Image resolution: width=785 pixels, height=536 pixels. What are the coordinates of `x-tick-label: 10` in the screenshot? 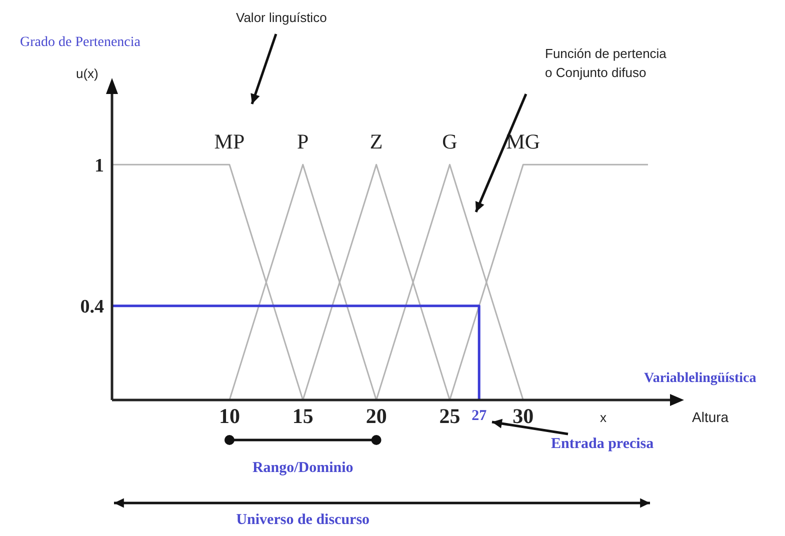 It's located at (229, 416).